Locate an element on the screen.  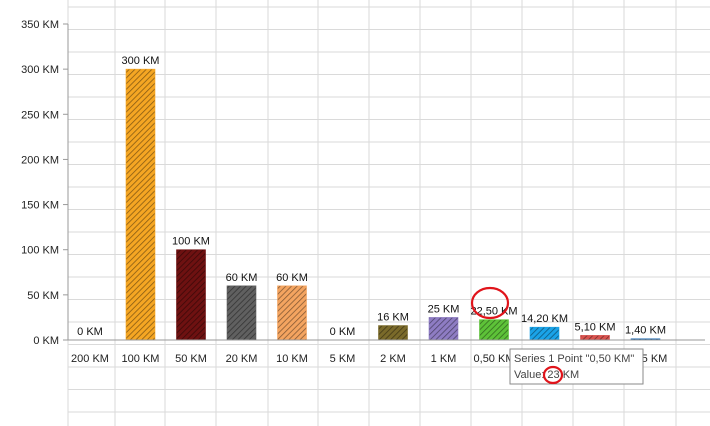
x-tick-label: 20 KM is located at coordinates (242, 359).